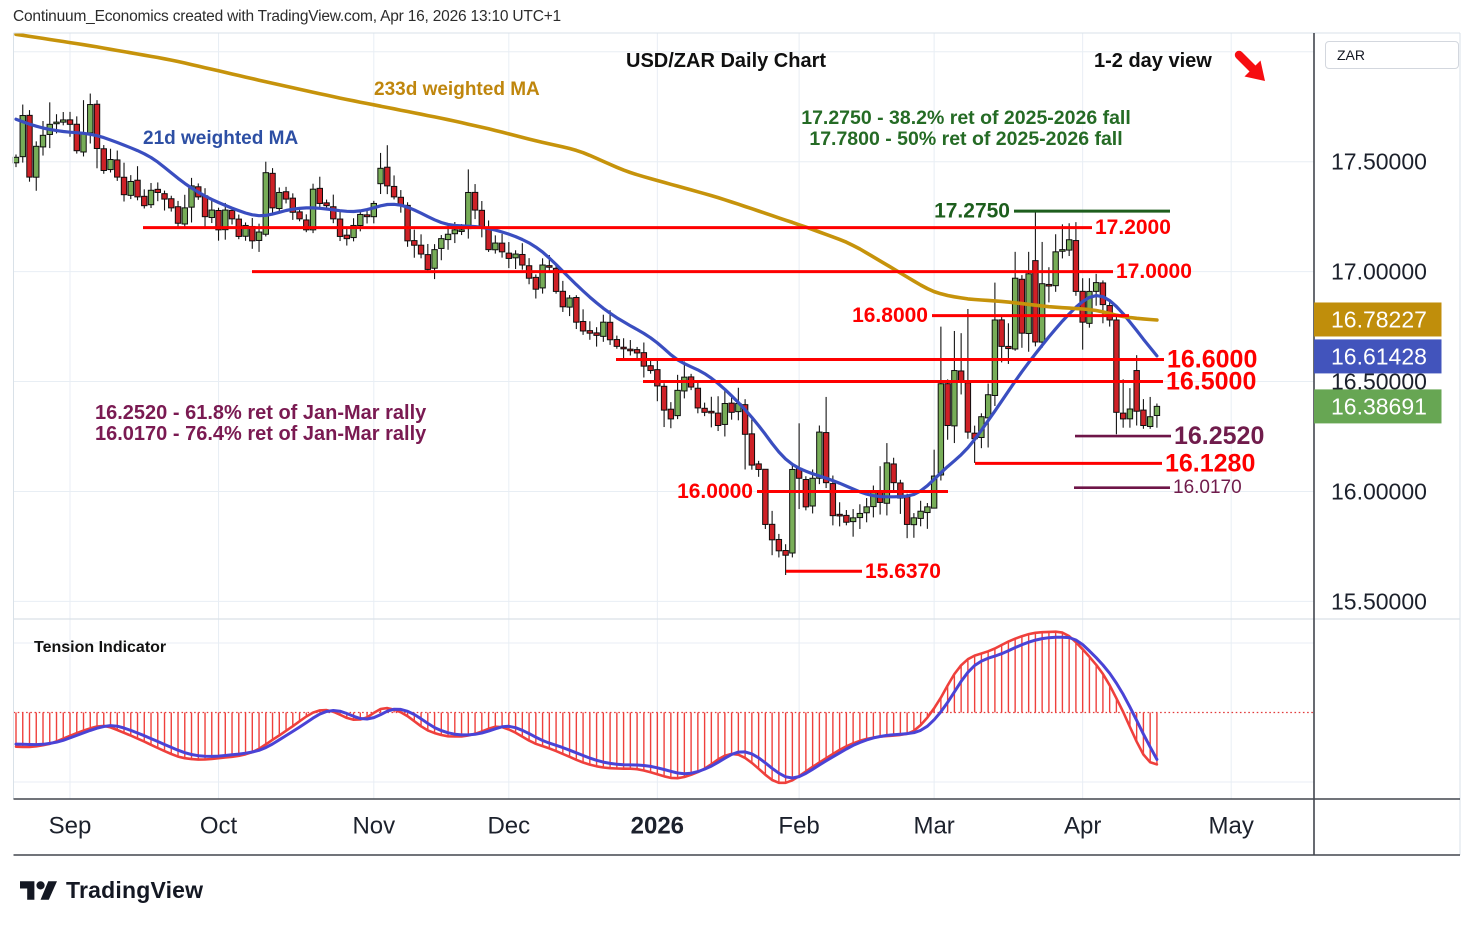 This screenshot has height=930, width=1474. Describe the element at coordinates (1212, 360) in the screenshot. I see `level-label-16.6000: 16.6000` at that location.